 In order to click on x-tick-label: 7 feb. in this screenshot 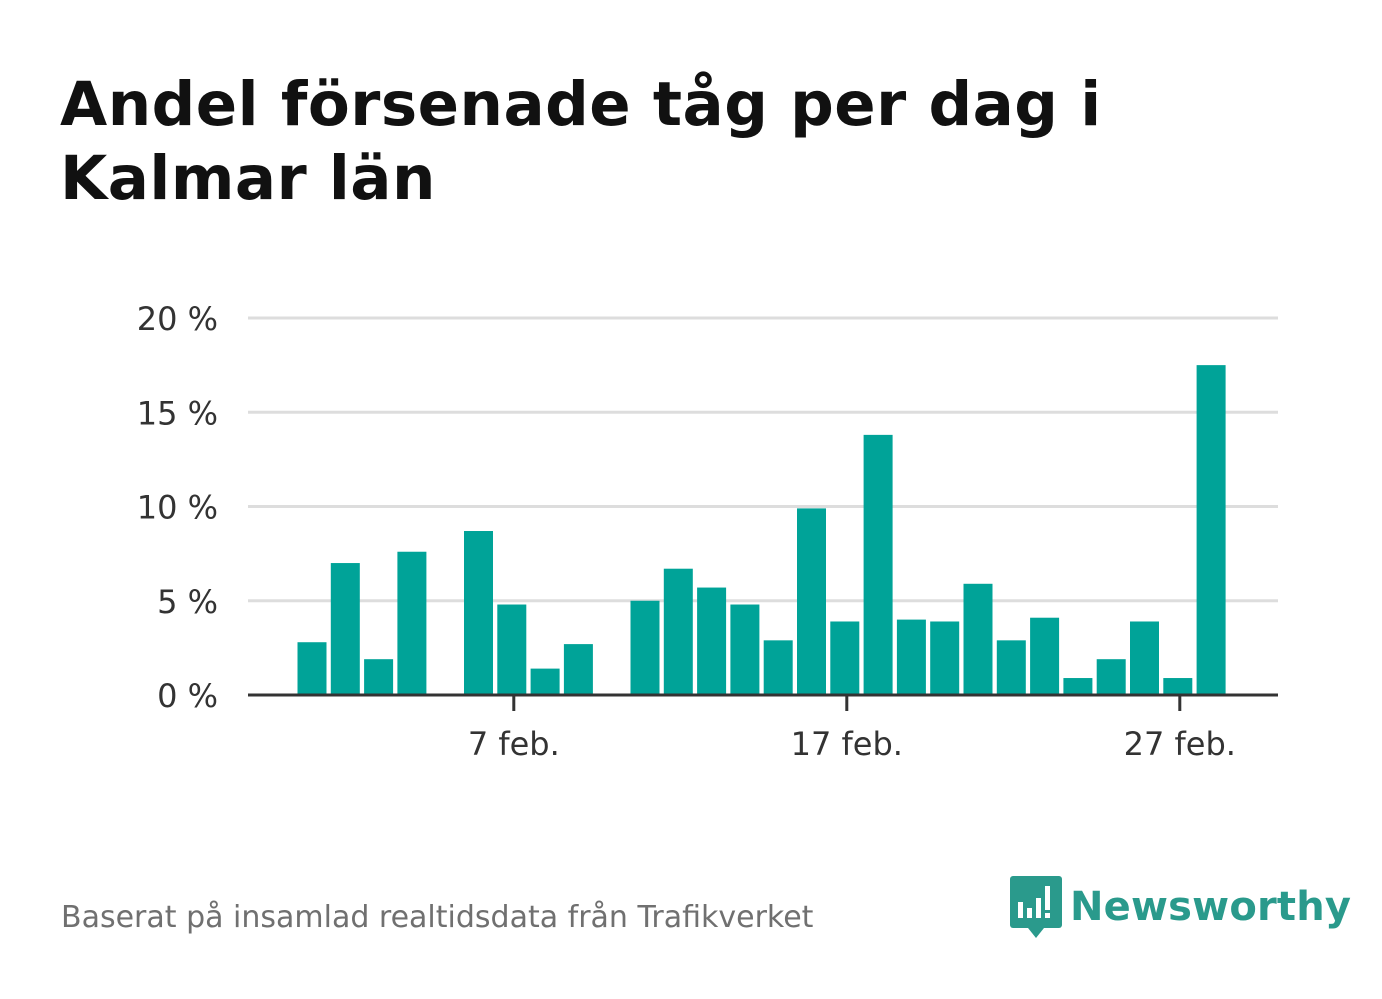, I will do `click(514, 744)`.